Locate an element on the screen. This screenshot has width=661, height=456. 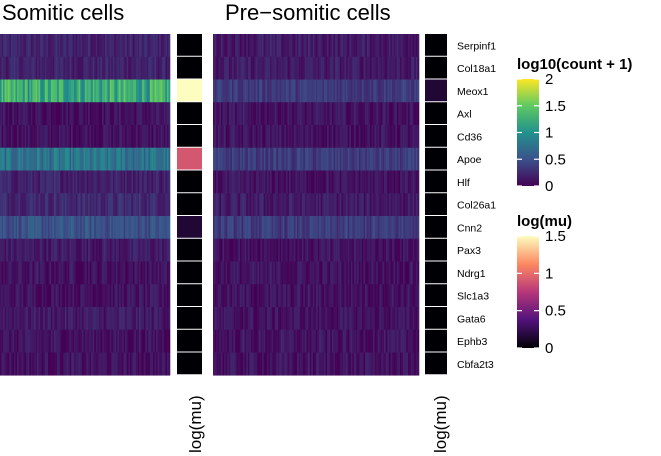
presomitic-cell-gata6 is located at coordinates (271, 319).